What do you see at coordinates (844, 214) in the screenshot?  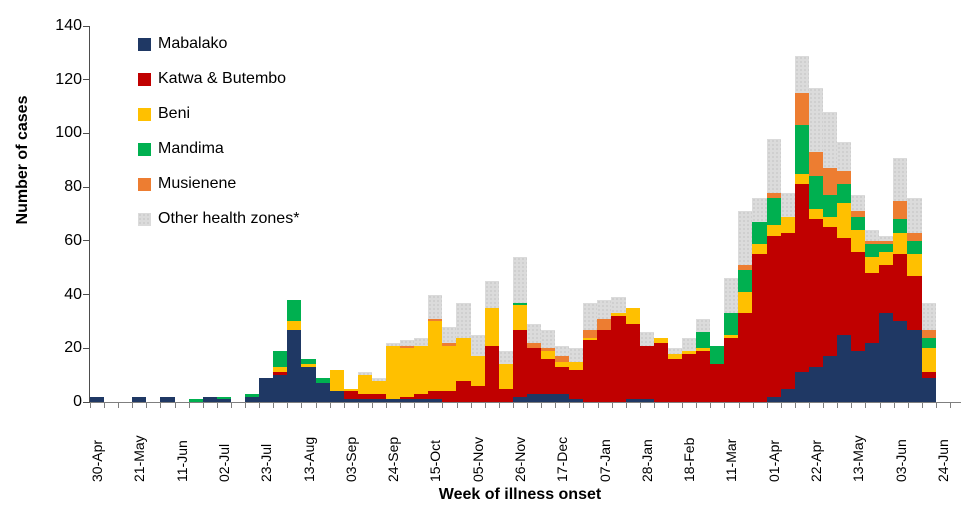 I see `bar-column-06-May` at bounding box center [844, 214].